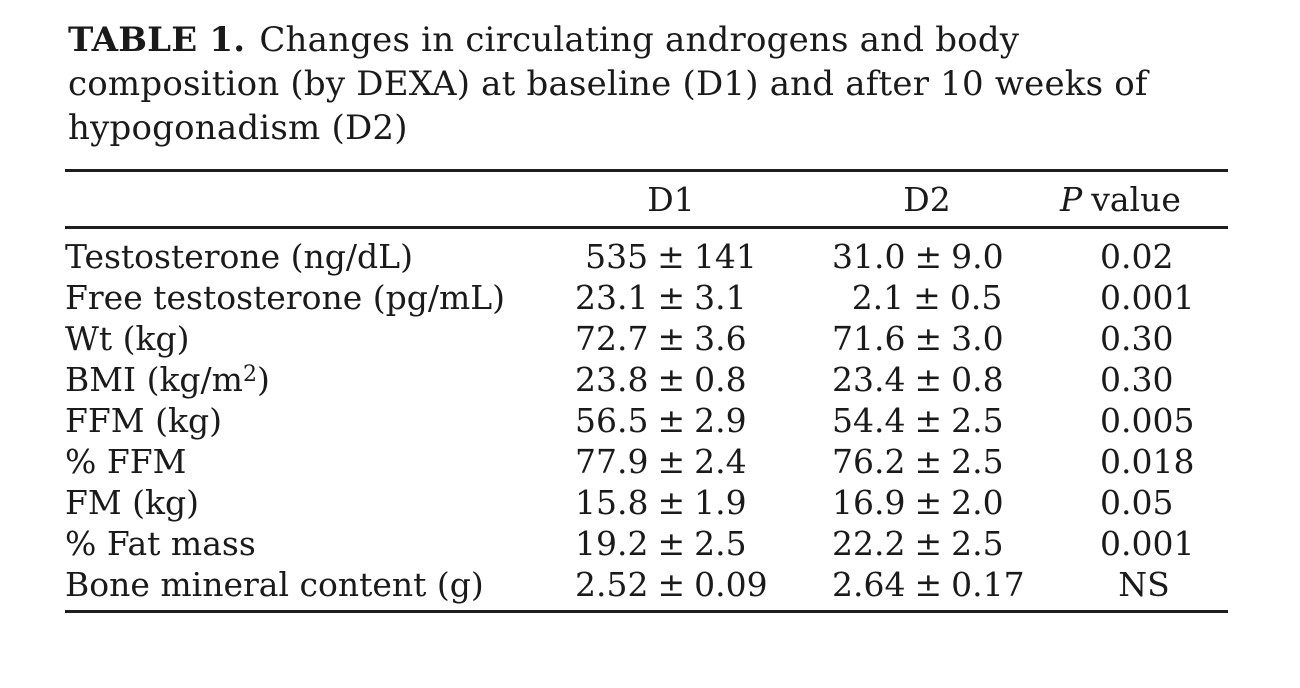  I want to click on row-label: FFM (kg), so click(143, 420).